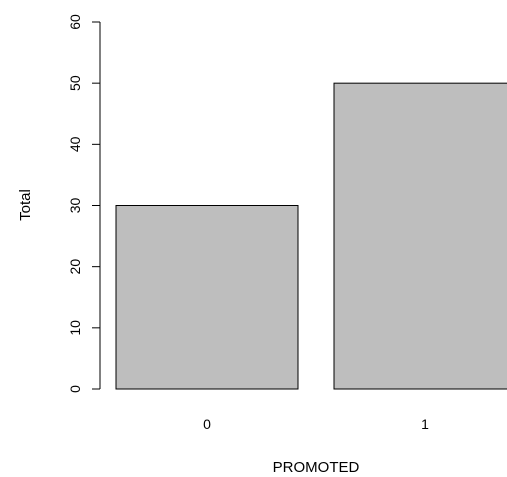 The image size is (507, 477). Describe the element at coordinates (84, 203) in the screenshot. I see `y-axis: 0 10 20 30 40 50 60` at that location.